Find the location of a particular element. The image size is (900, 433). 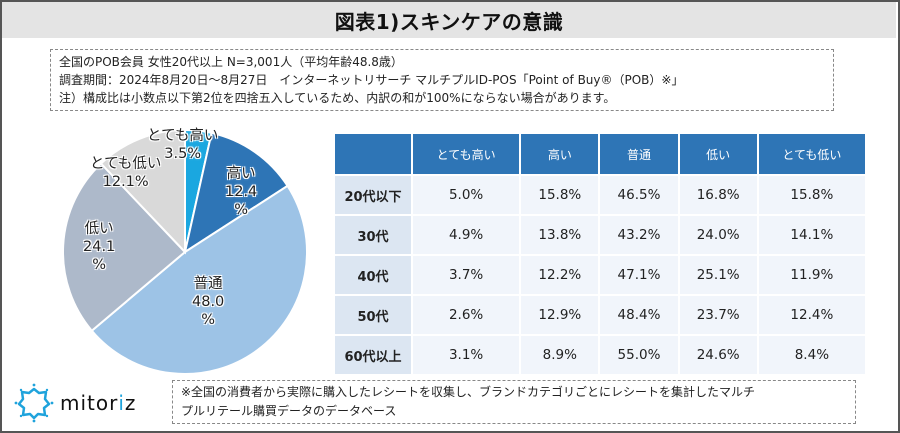

table-cell: 46.5% is located at coordinates (639, 195).